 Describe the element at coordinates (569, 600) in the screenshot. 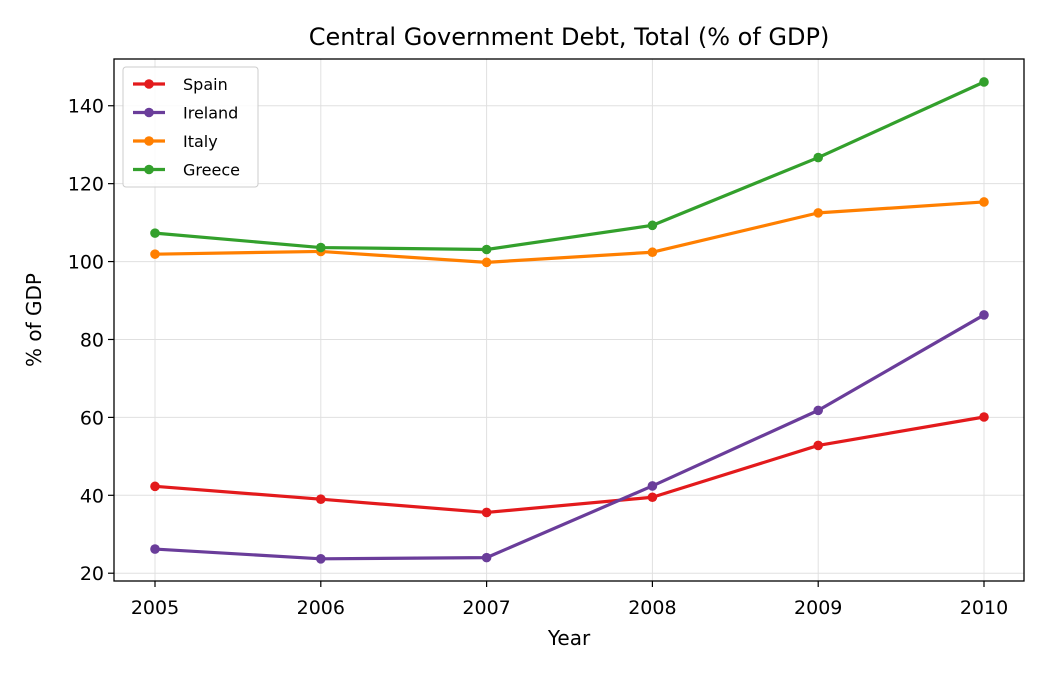

I see `x-axis: 2005 2006 2007 2008 2009 2010` at that location.